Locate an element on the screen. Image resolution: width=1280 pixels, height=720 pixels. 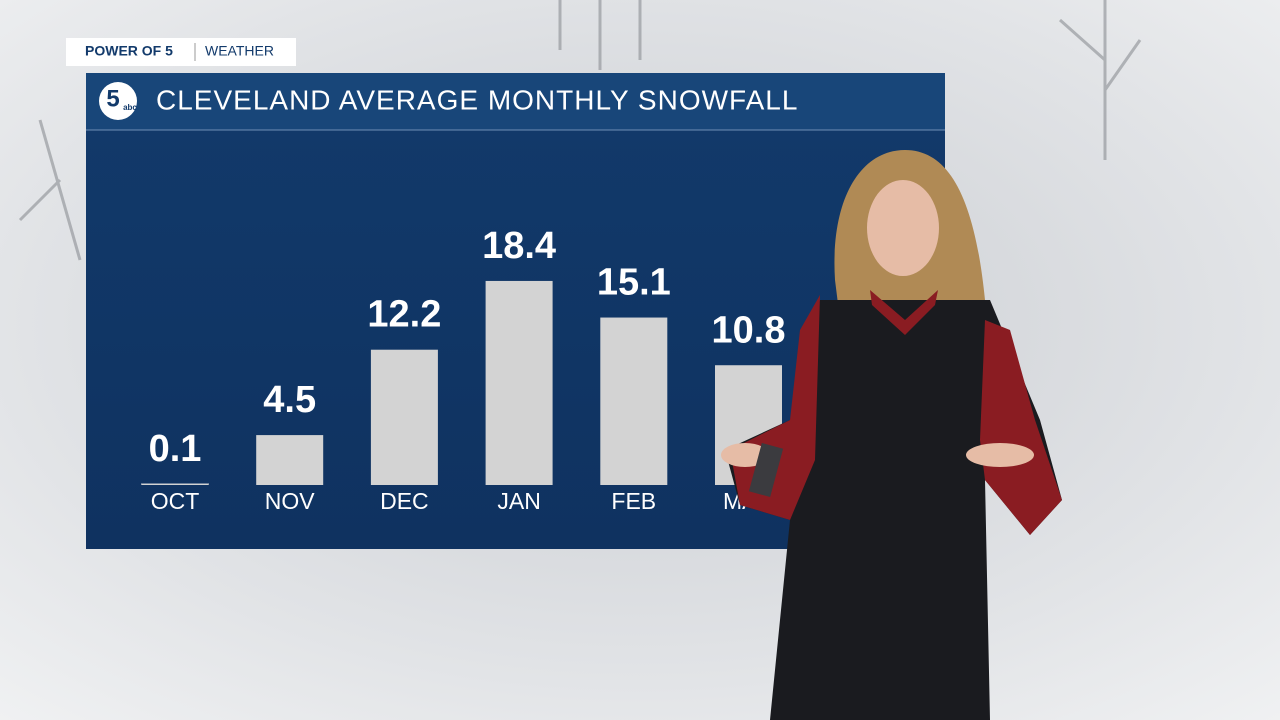
value-label: 0.1 is located at coordinates (175, 449).